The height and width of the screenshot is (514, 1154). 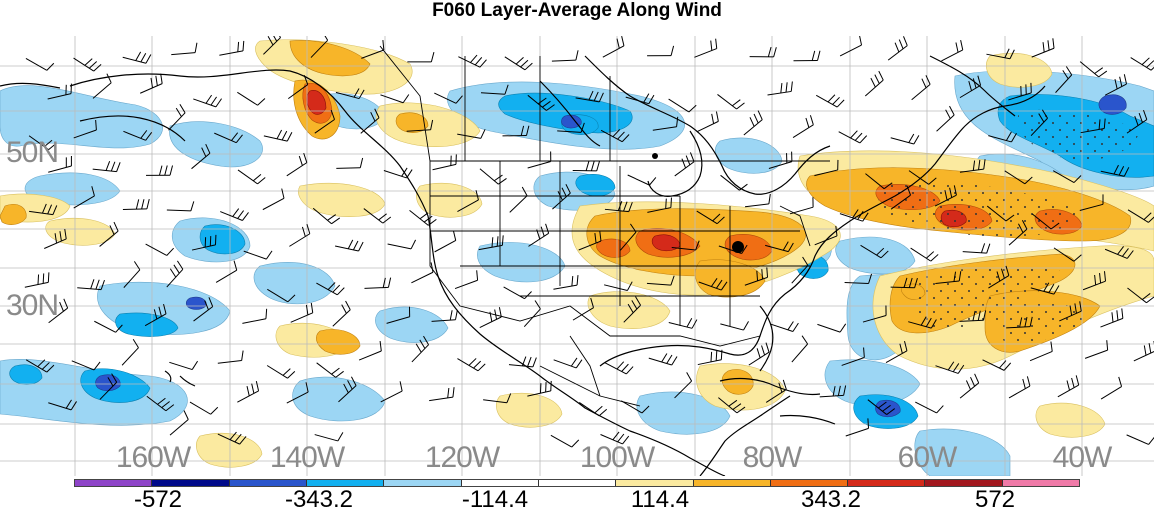 What do you see at coordinates (32, 306) in the screenshot?
I see `lat-label-30n: 30N` at bounding box center [32, 306].